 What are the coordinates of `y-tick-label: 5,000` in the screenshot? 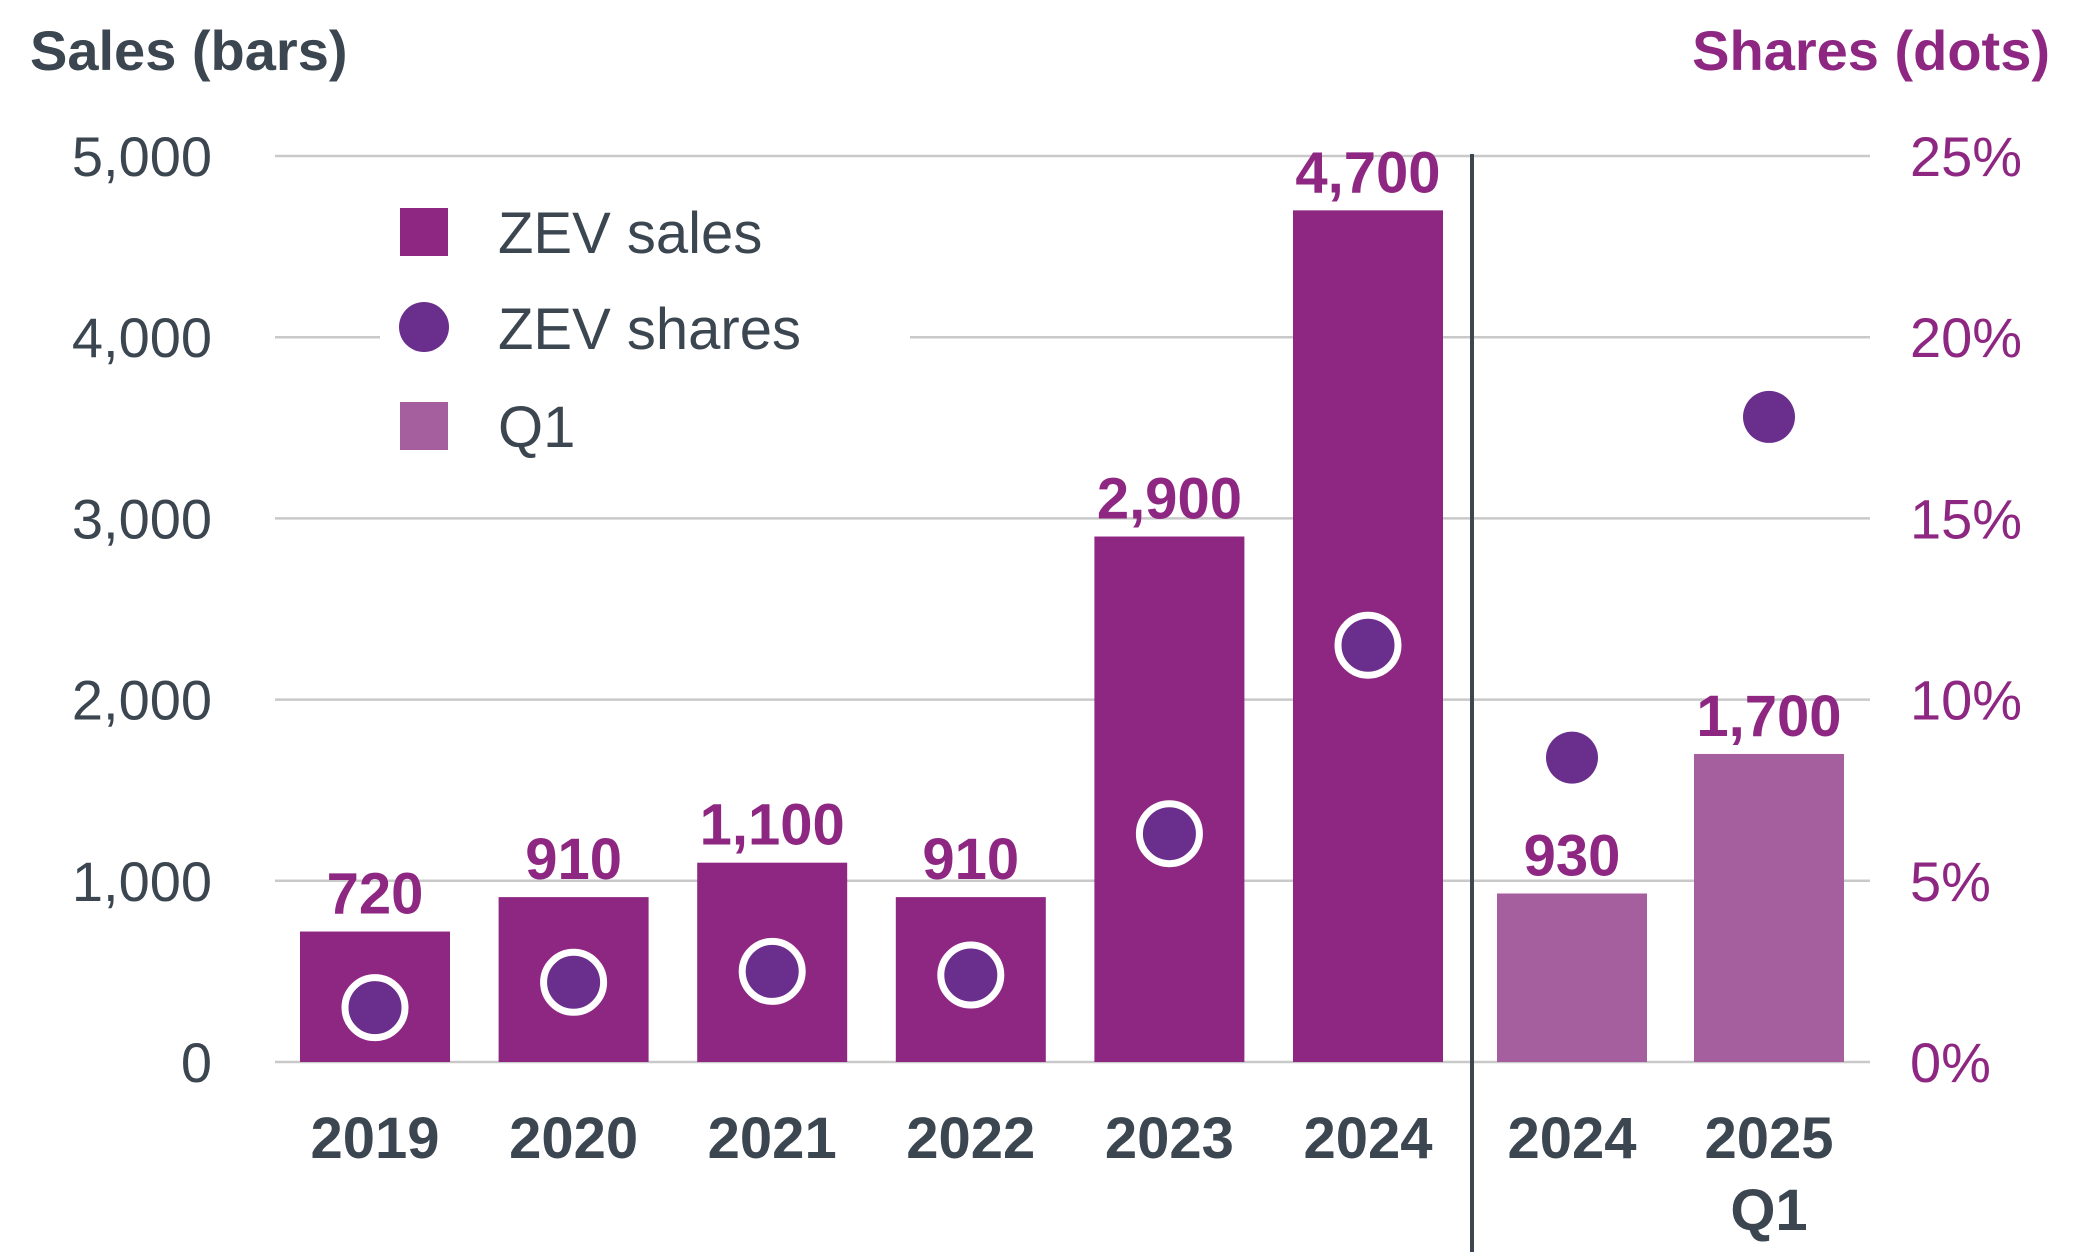 It's located at (142, 156).